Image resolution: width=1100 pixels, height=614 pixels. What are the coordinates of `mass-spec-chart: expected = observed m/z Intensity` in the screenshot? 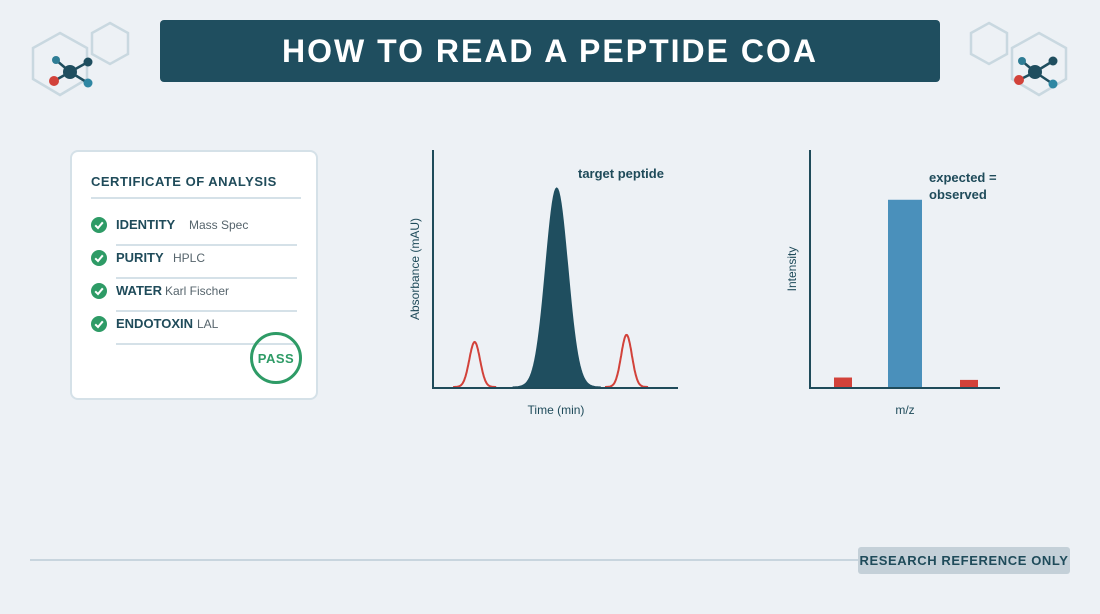 It's located at (892, 283).